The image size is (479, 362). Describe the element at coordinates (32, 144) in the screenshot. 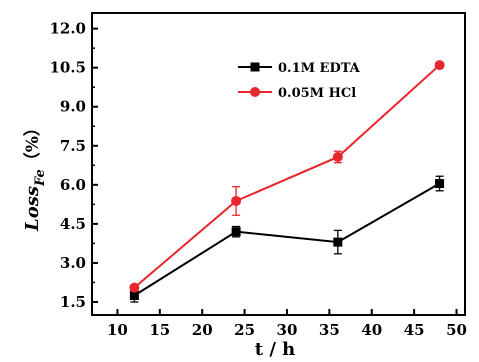

I see `y-axis-title-unit: （%）` at that location.